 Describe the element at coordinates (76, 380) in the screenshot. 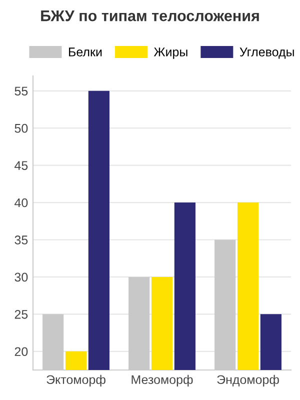

I see `x-tick-label: Эктоморф` at that location.